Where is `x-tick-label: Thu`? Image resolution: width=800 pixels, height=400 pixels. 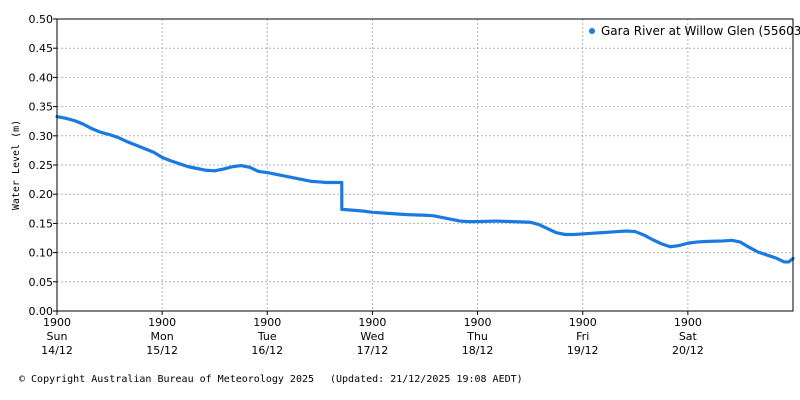 x-tick-label: Thu is located at coordinates (477, 336).